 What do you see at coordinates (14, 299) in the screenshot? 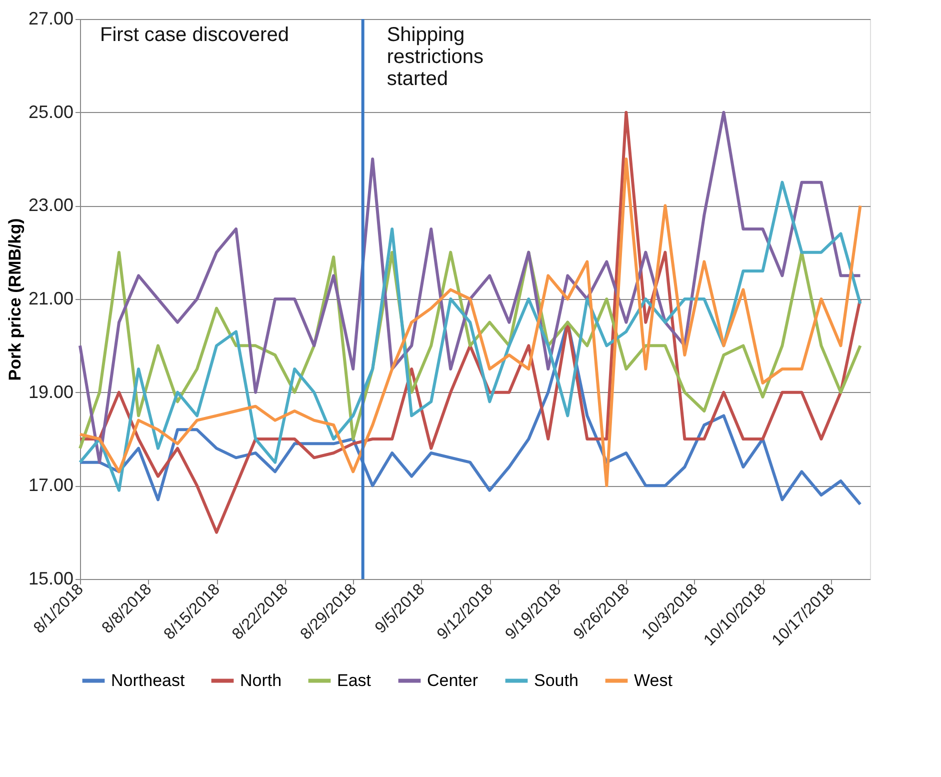
I see `y-axis-title: Pork price (RMB/kg)` at bounding box center [14, 299].